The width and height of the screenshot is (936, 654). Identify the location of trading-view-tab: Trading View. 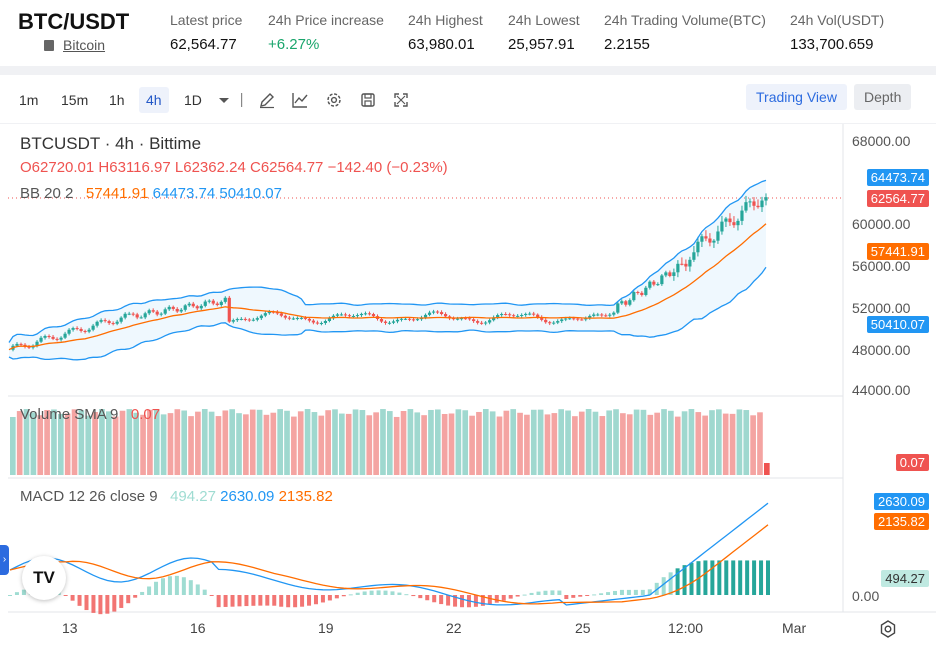
(796, 97).